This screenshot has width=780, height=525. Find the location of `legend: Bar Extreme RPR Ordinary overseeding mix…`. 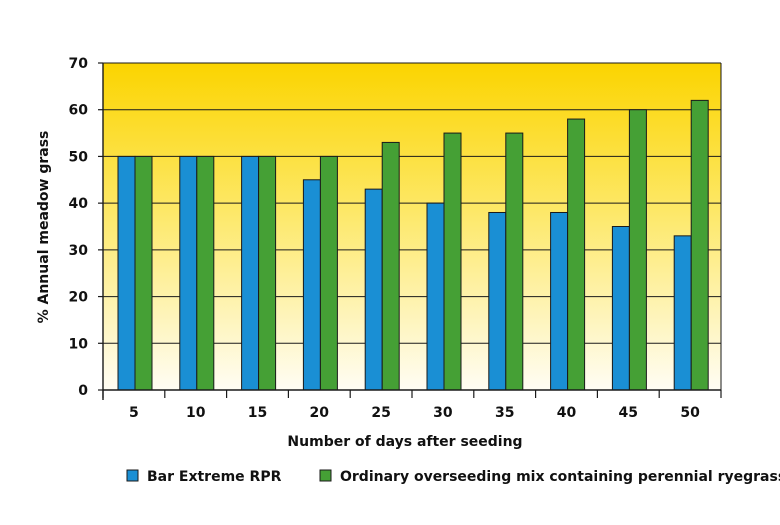

legend: Bar Extreme RPR Ordinary overseeding mix… is located at coordinates (453, 477).